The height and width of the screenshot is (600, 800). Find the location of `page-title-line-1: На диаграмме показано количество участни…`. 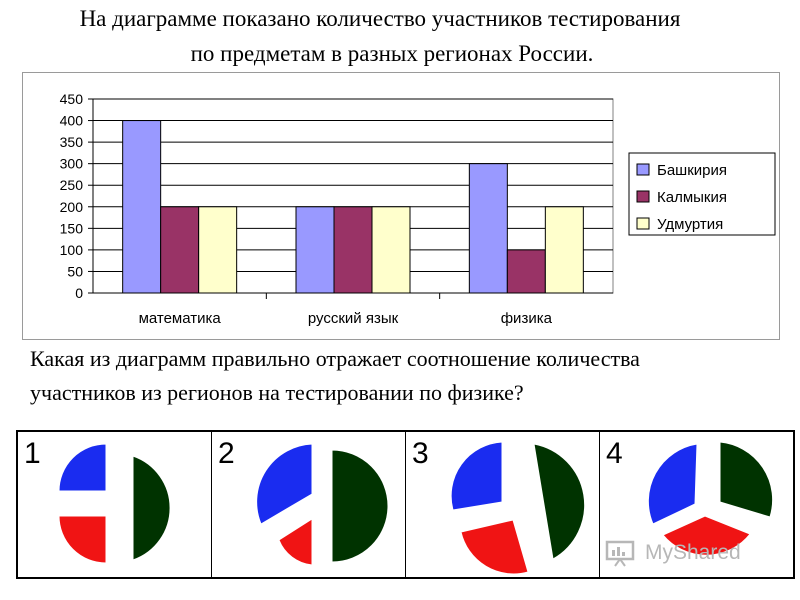

page-title-line-1: На диаграмме показано количество участни… is located at coordinates (380, 18).